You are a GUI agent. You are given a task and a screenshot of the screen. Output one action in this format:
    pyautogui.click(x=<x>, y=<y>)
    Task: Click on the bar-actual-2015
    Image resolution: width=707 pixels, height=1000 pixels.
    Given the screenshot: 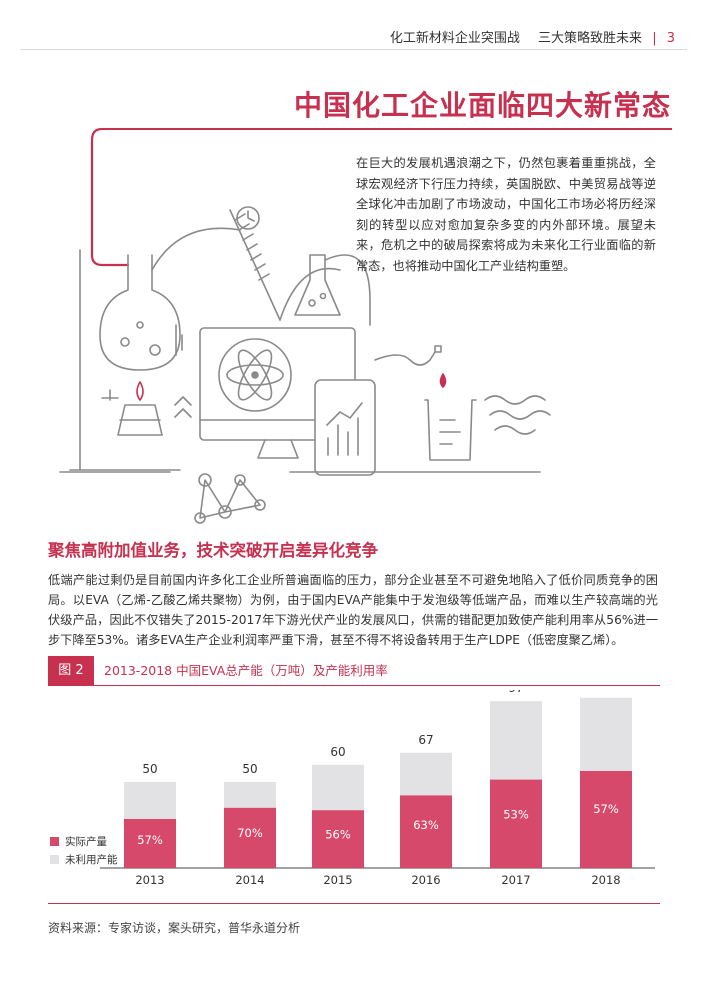 What is the action you would take?
    pyautogui.click(x=338, y=839)
    